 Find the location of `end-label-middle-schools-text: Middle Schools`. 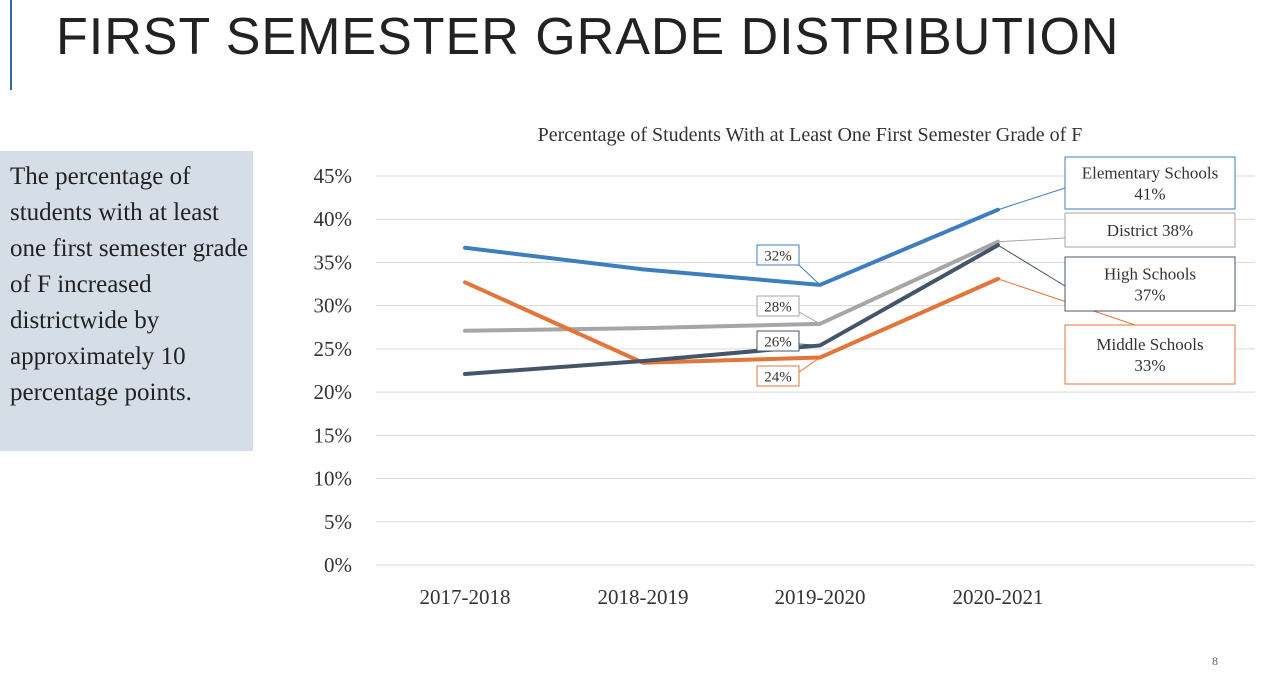

end-label-middle-schools-text: Middle Schools is located at coordinates (1149, 344).